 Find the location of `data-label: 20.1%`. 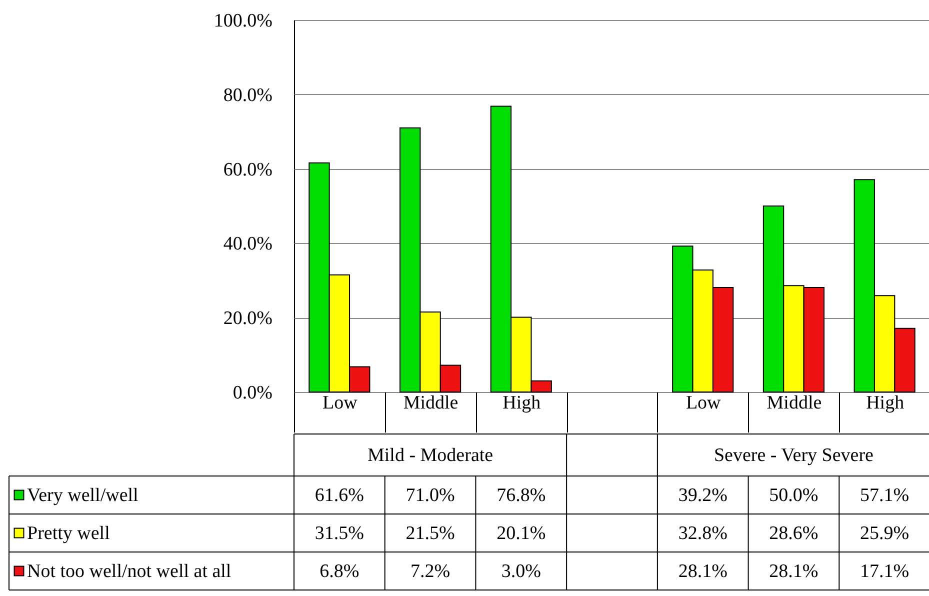

data-label: 20.1% is located at coordinates (521, 533).